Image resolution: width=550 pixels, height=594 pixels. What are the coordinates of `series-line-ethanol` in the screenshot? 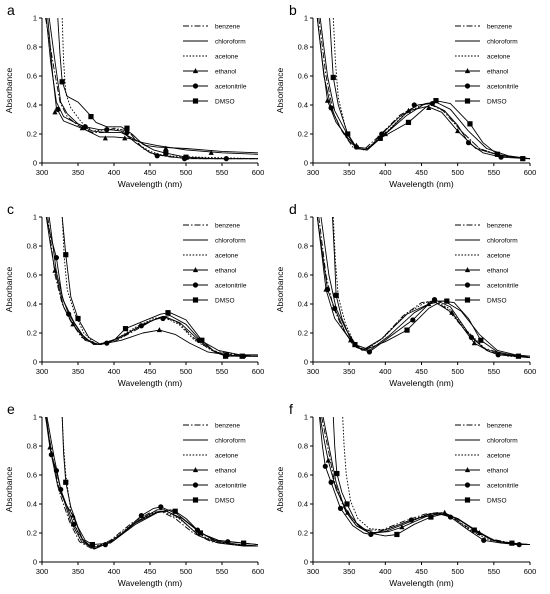 It's located at (424, 481).